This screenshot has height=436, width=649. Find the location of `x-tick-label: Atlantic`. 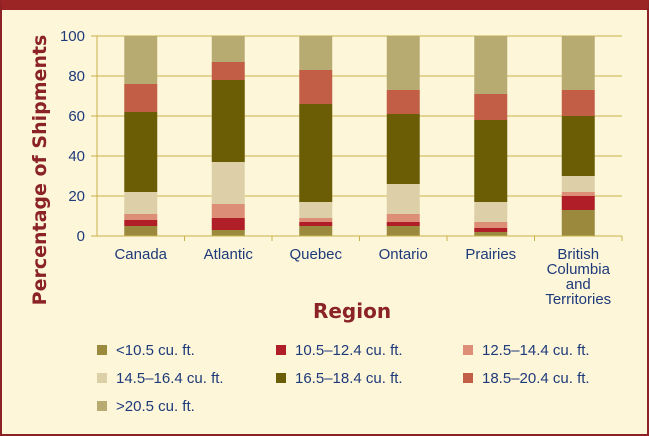

x-tick-label: Atlantic is located at coordinates (229, 254).